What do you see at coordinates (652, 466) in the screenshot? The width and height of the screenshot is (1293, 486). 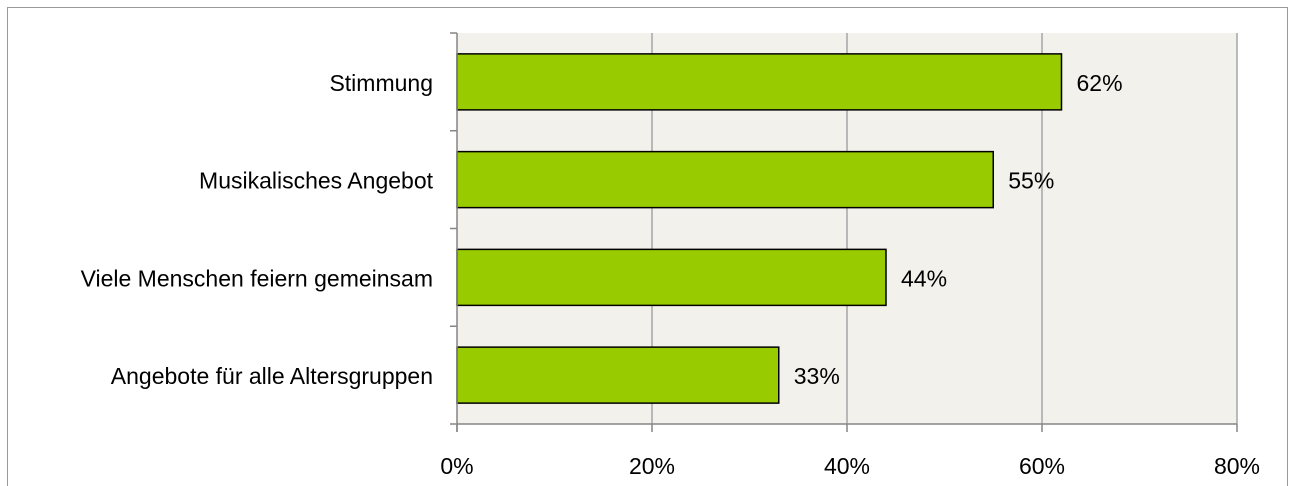 I see `x-tick-label: 20%` at bounding box center [652, 466].